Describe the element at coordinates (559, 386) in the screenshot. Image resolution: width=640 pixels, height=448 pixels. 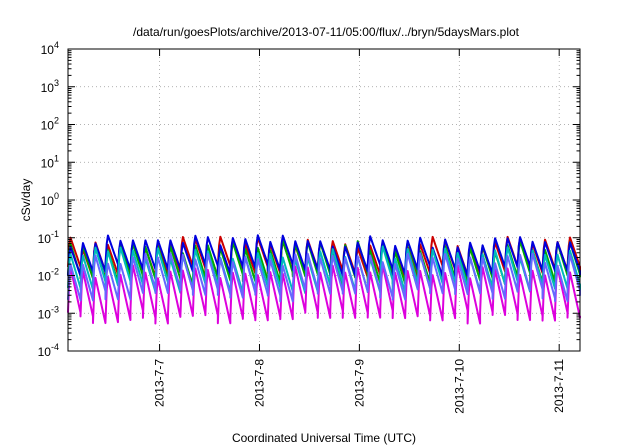
I see `x-tick-label: 2013-7-11` at that location.